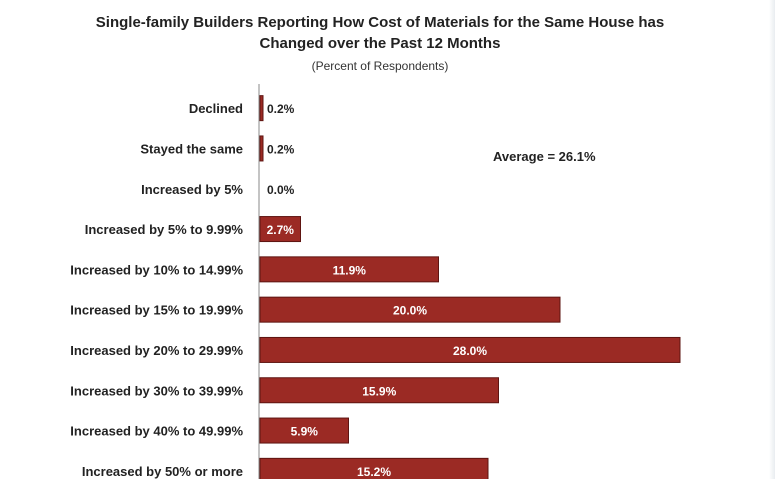  What do you see at coordinates (162, 471) in the screenshot?
I see `category-label: Increased by 50% or more` at bounding box center [162, 471].